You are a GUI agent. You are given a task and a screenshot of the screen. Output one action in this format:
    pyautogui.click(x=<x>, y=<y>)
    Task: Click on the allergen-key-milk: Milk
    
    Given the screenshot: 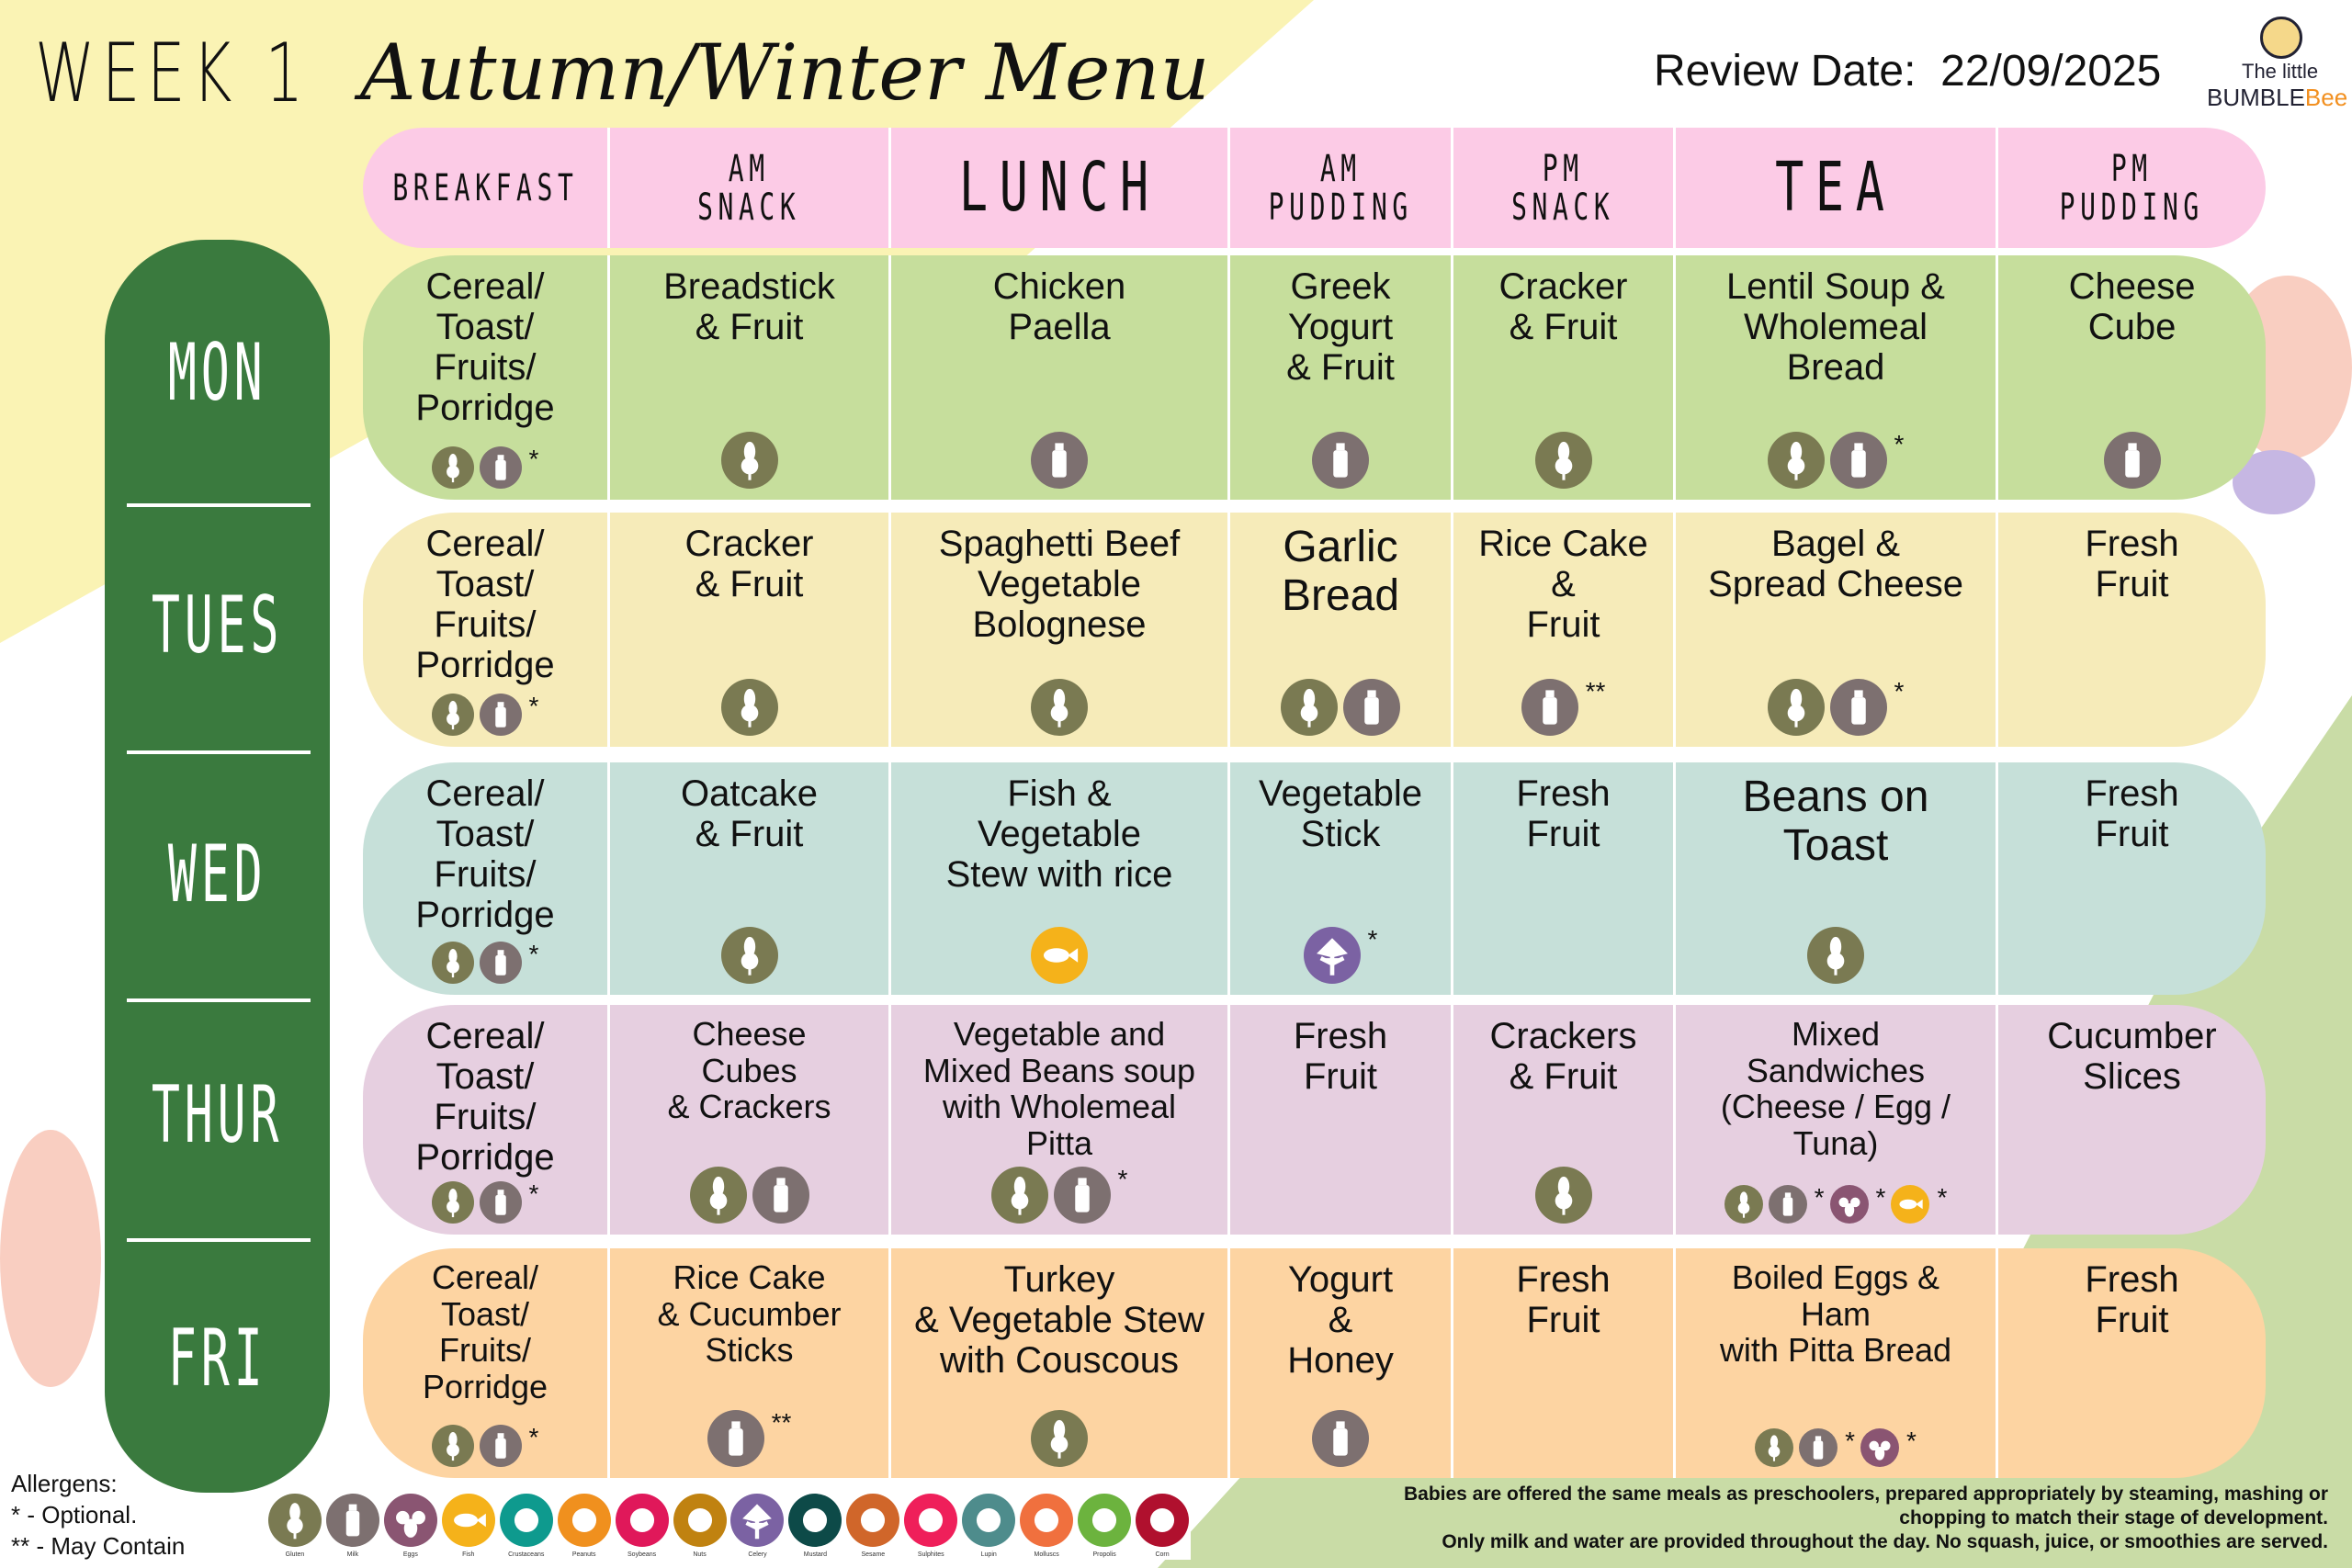 What is the action you would take?
    pyautogui.click(x=352, y=1527)
    